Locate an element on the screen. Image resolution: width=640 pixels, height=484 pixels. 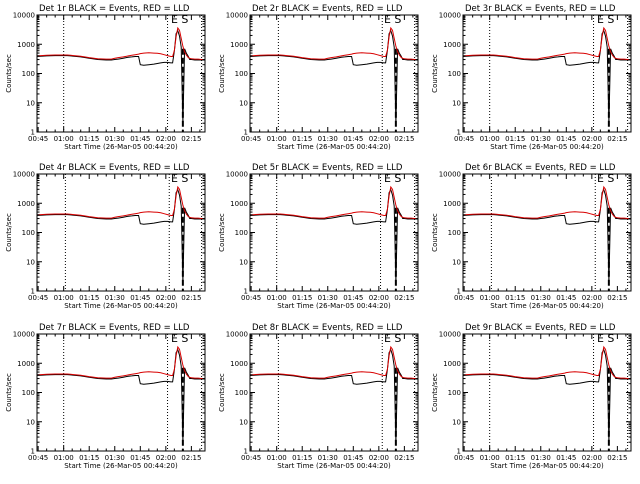
panel-title: Det 9r BLACK = Events, RED = LLD is located at coordinates (540, 328).